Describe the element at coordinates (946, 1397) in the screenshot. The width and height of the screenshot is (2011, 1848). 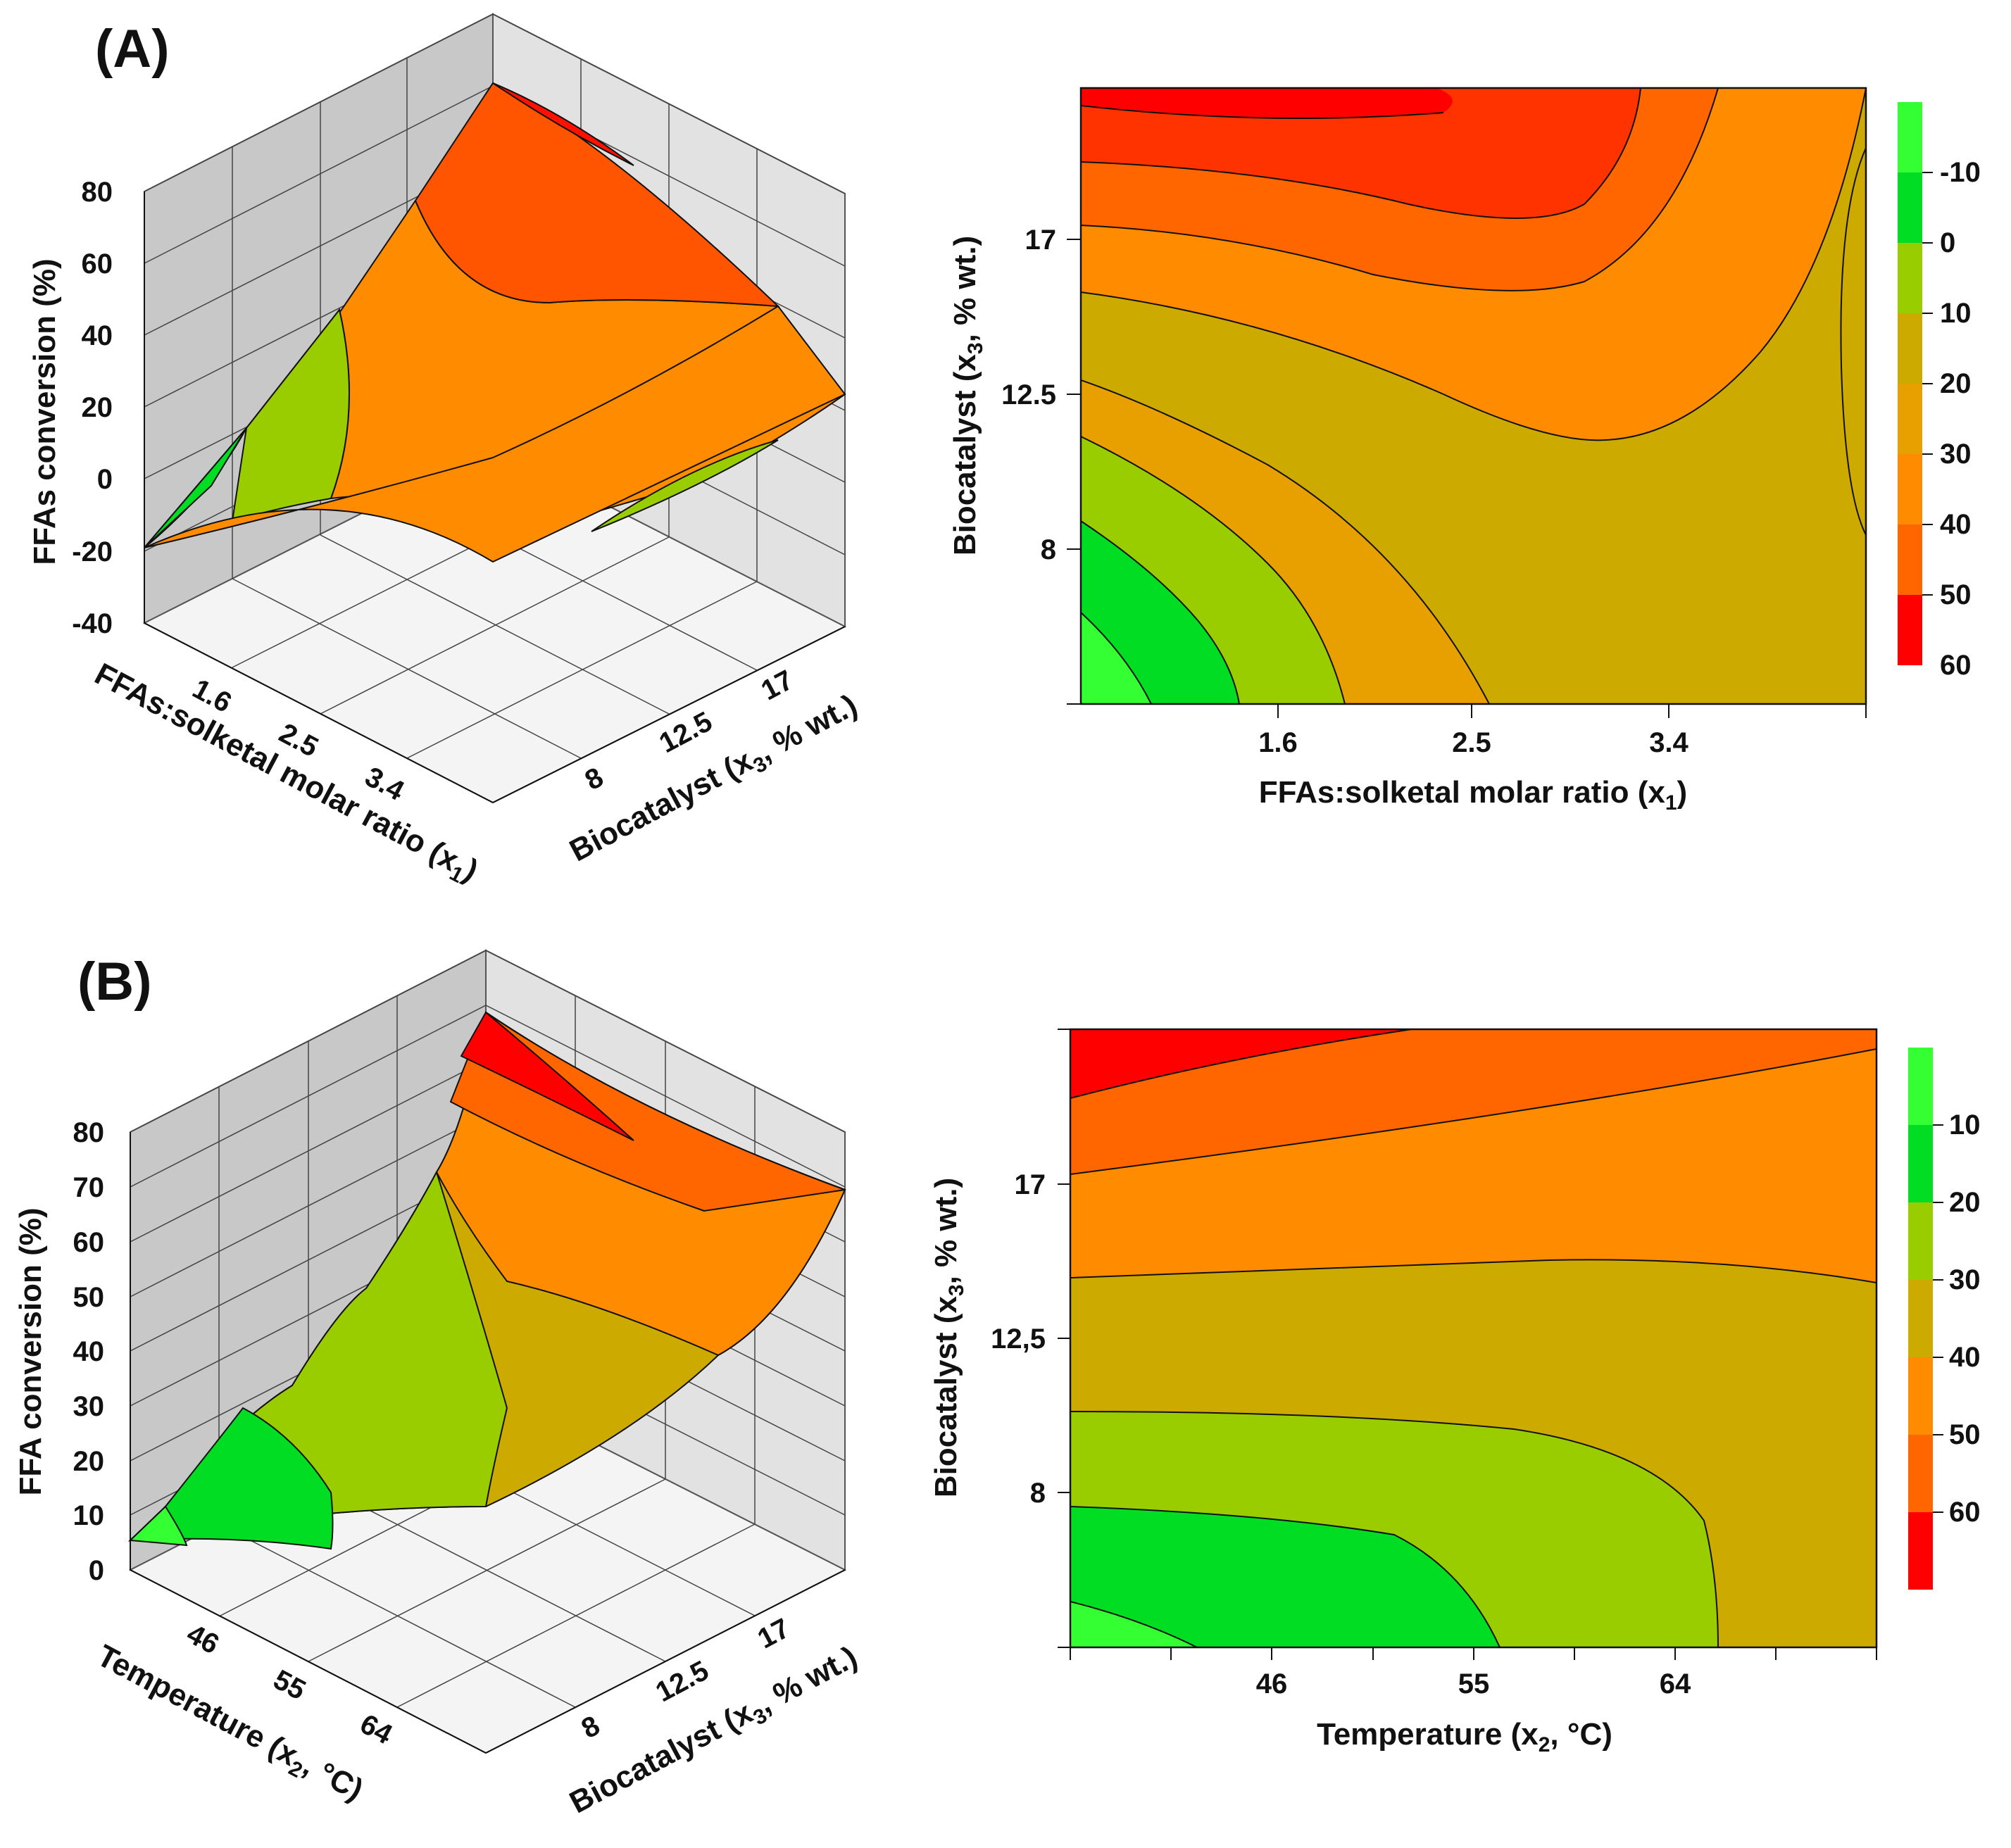
I see `bc-y-title-main: Biocatalyst (x` at that location.